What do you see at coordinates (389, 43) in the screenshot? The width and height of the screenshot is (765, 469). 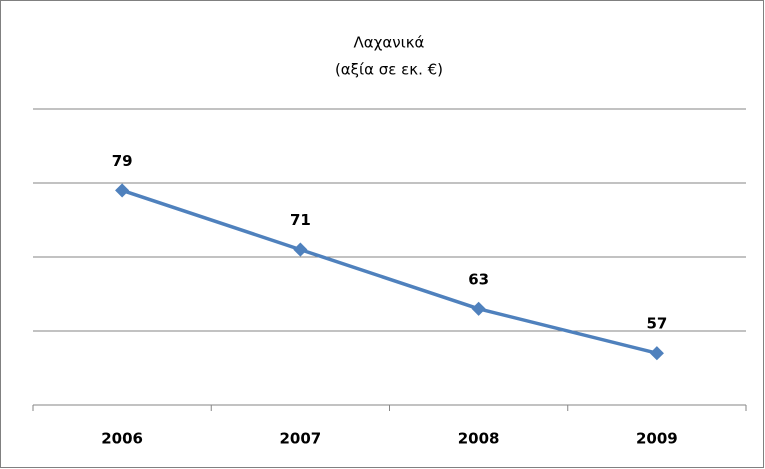 I see `chart-title: Λαχανικά` at bounding box center [389, 43].